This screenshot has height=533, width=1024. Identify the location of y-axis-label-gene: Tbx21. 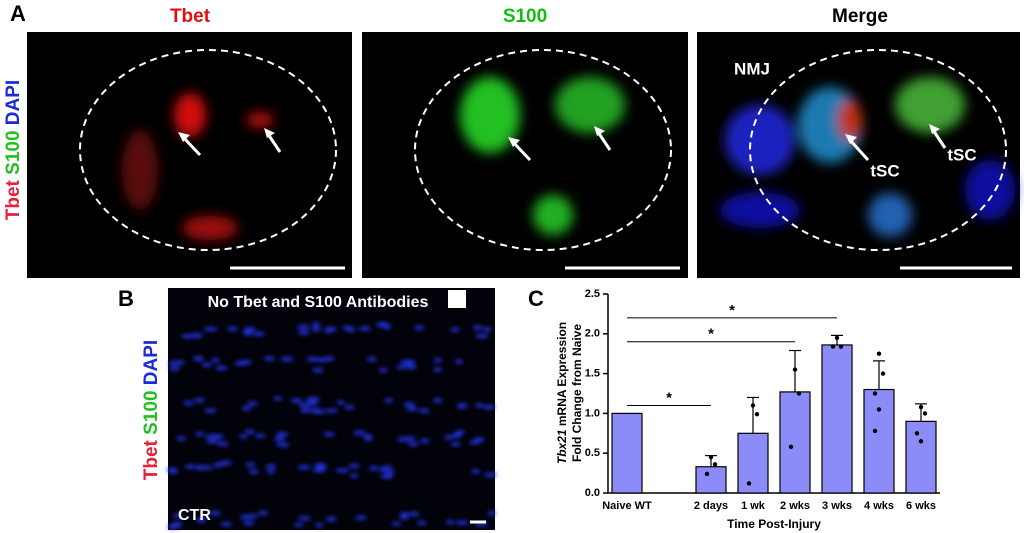
(562, 446).